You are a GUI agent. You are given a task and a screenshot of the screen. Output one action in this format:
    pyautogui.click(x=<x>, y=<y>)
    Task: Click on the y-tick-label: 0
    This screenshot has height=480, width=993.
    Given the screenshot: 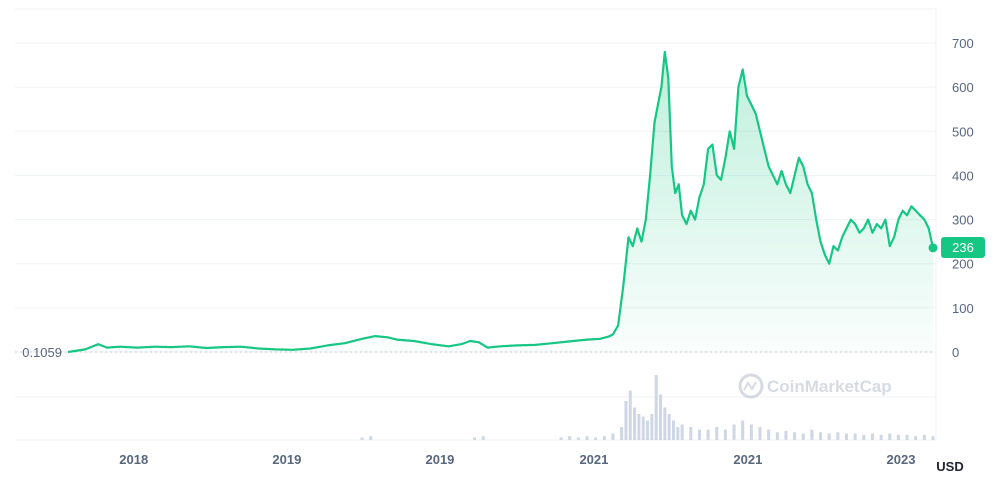 What is the action you would take?
    pyautogui.click(x=955, y=352)
    